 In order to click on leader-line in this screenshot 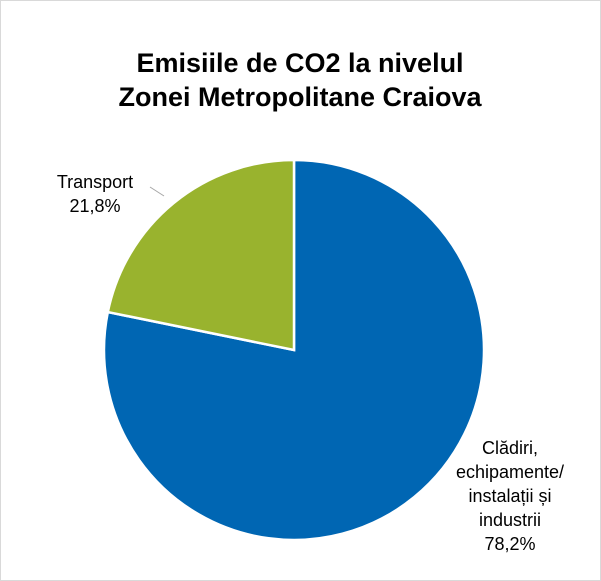, I will do `click(157, 191)`.